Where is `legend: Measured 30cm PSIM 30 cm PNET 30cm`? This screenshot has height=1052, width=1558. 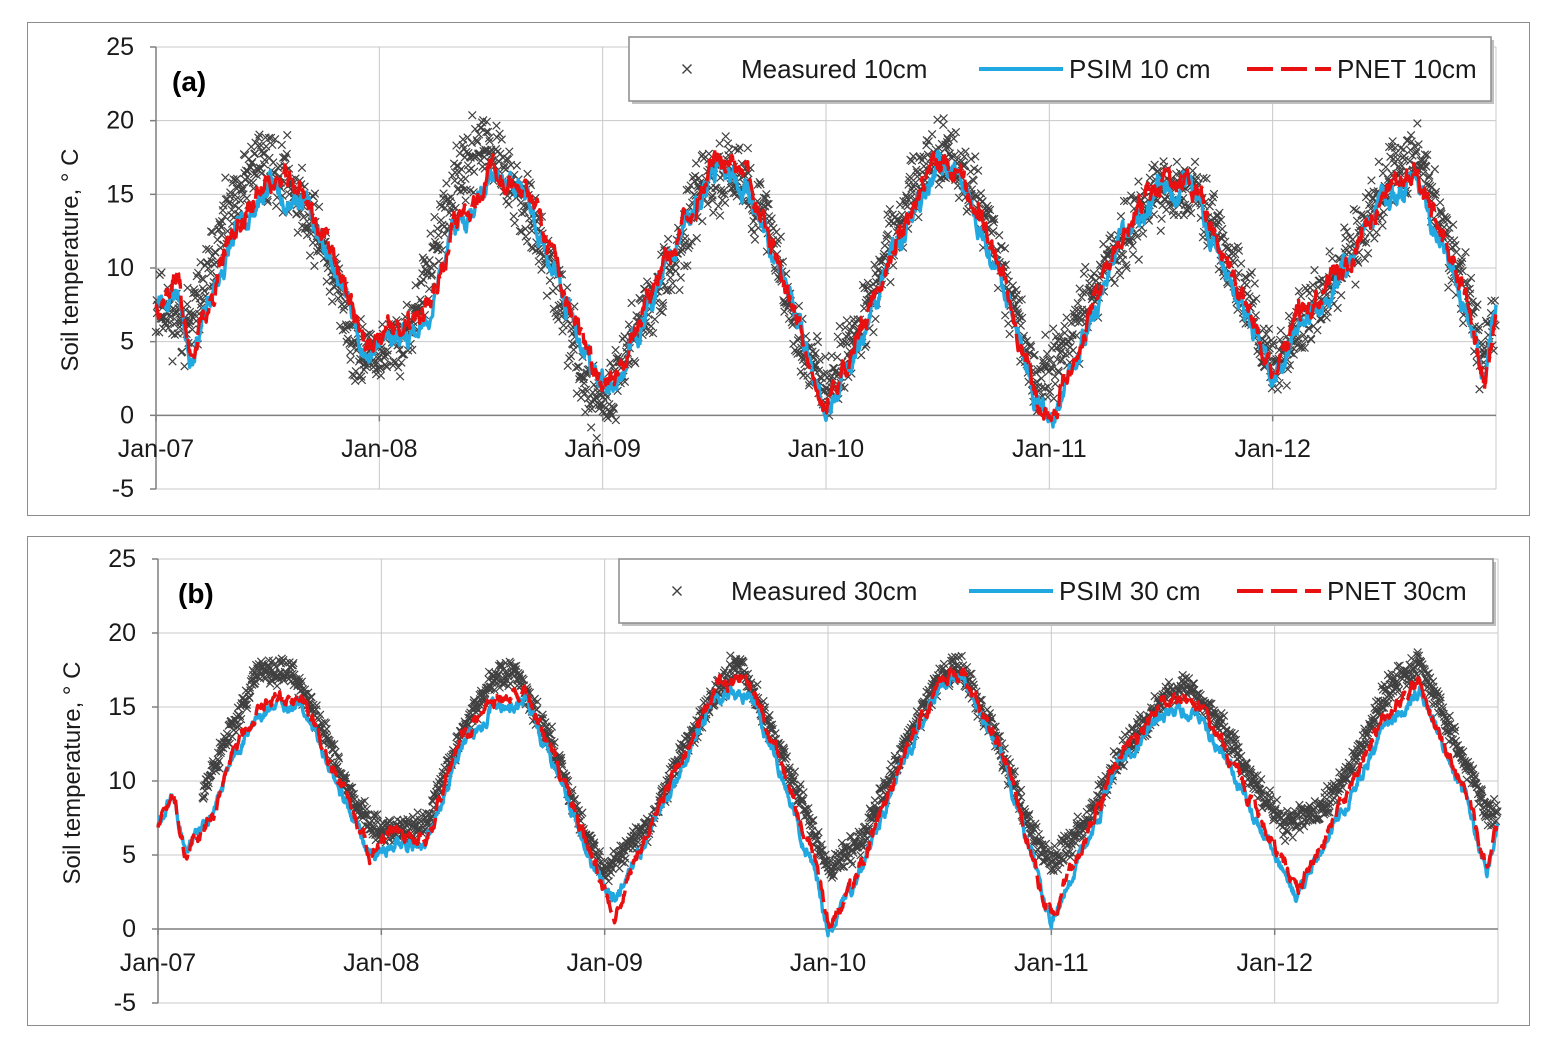
legend: Measured 30cm PSIM 30 cm PNET 30cm is located at coordinates (1057, 592).